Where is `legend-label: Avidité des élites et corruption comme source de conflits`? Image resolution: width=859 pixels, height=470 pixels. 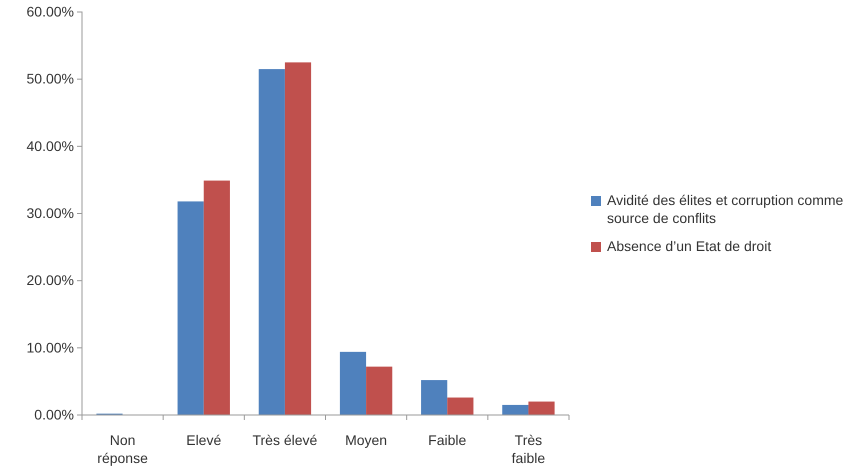 legend-label: Avidité des élites et corruption comme source de conflits is located at coordinates (725, 209).